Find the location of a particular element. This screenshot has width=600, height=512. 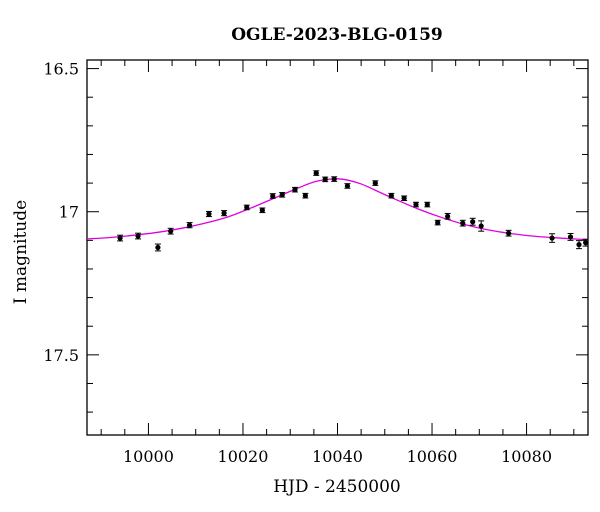

x-axis-label: HJD - 2450000 is located at coordinates (337, 487).